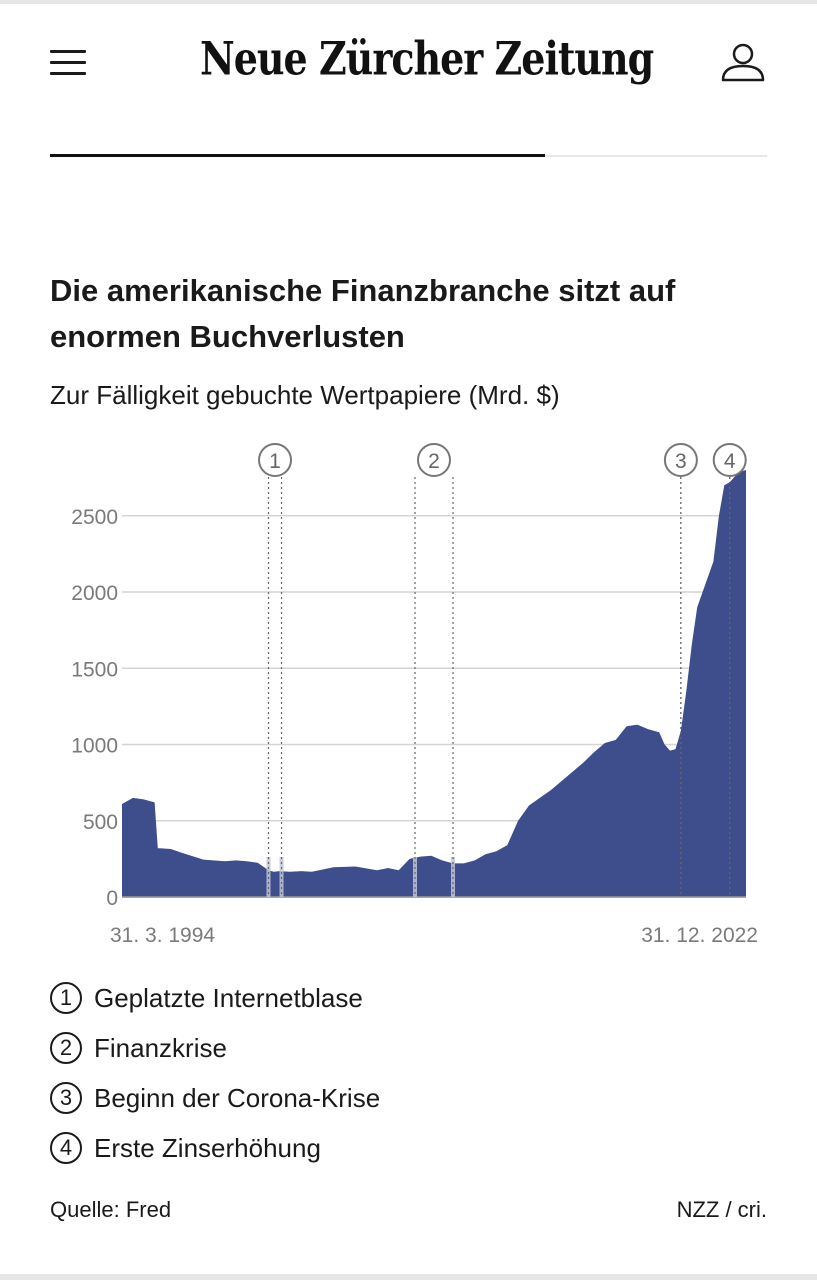 The image size is (817, 1280). I want to click on legend-number-badge: 4, so click(66, 1148).